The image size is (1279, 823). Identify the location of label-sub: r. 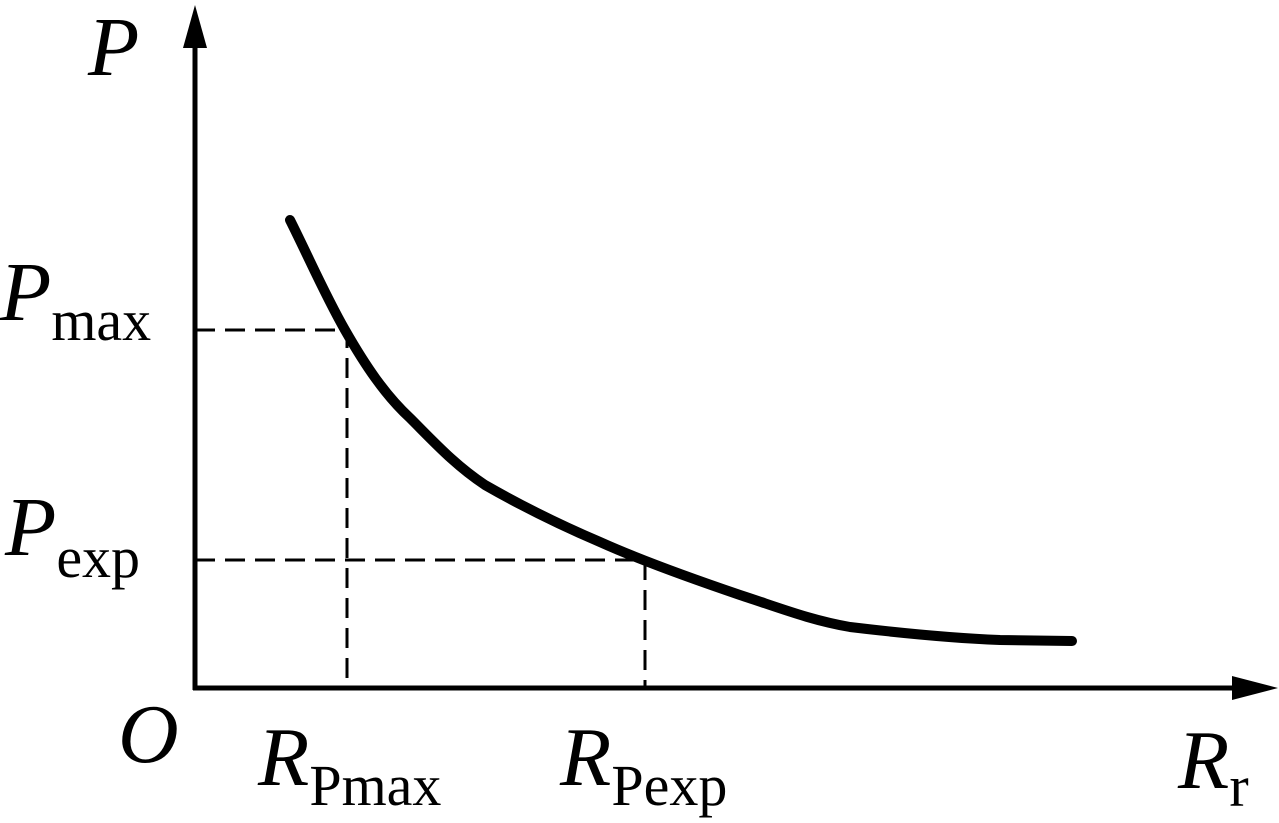
(1238, 786).